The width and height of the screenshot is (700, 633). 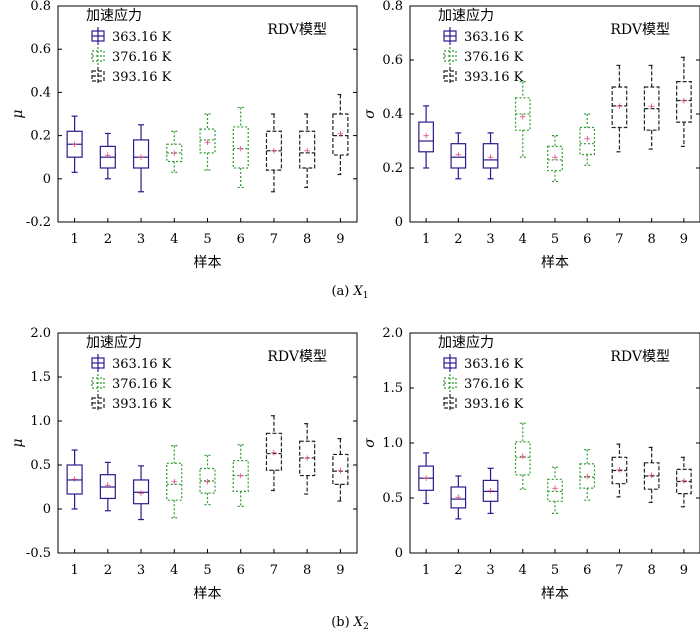 What do you see at coordinates (40, 421) in the screenshot?
I see `y-tick-label: 1.0` at bounding box center [40, 421].